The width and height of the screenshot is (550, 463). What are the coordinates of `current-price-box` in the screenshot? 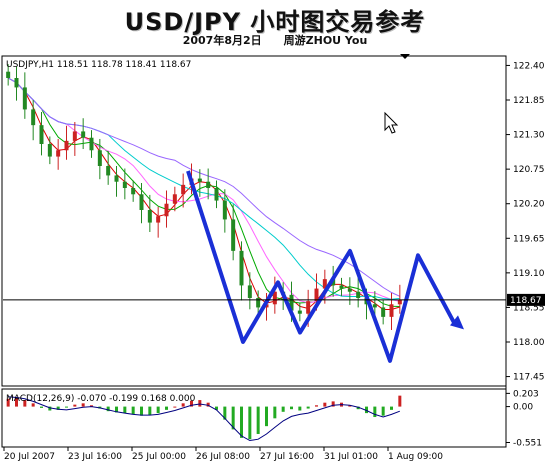 It's located at (526, 299).